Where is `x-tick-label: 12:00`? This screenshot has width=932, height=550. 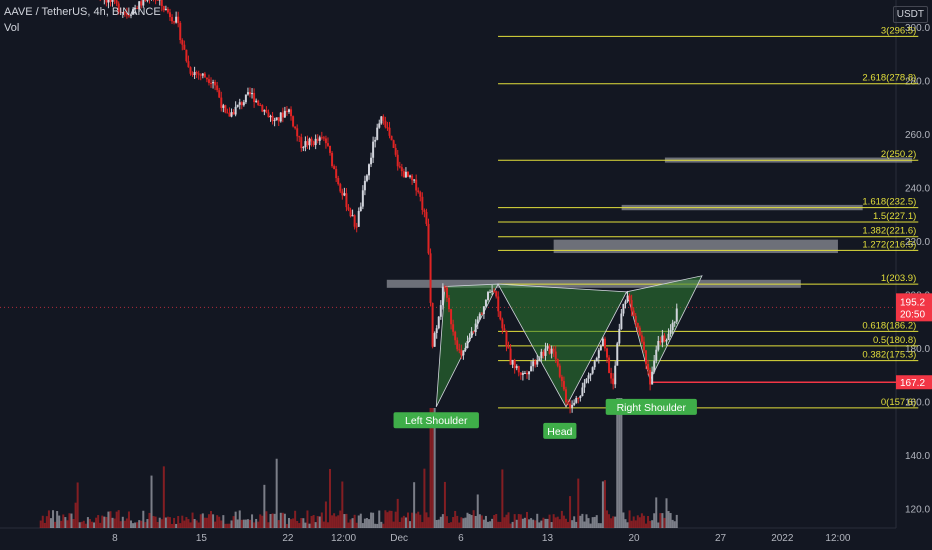 x-tick-label: 12:00 is located at coordinates (343, 538).